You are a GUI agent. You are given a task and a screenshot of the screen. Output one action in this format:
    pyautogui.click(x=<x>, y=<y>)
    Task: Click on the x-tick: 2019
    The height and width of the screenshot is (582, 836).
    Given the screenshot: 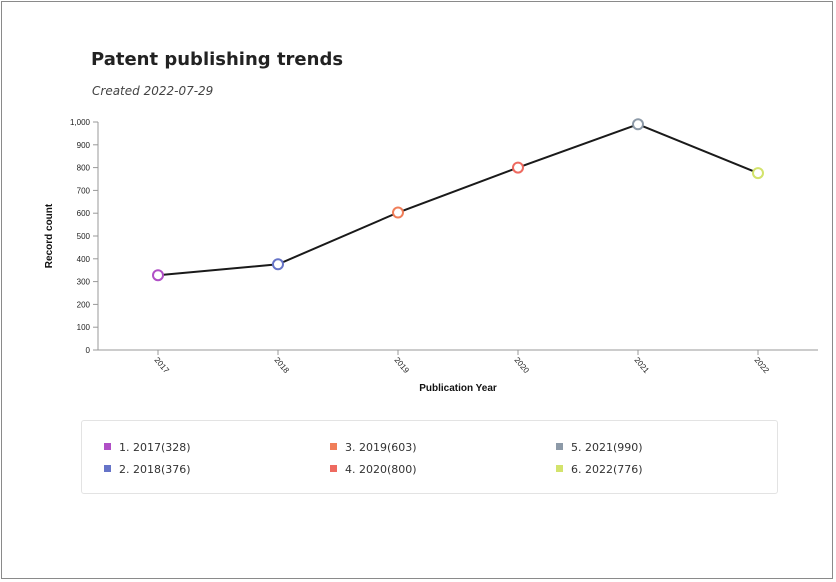 What is the action you would take?
    pyautogui.click(x=401, y=362)
    